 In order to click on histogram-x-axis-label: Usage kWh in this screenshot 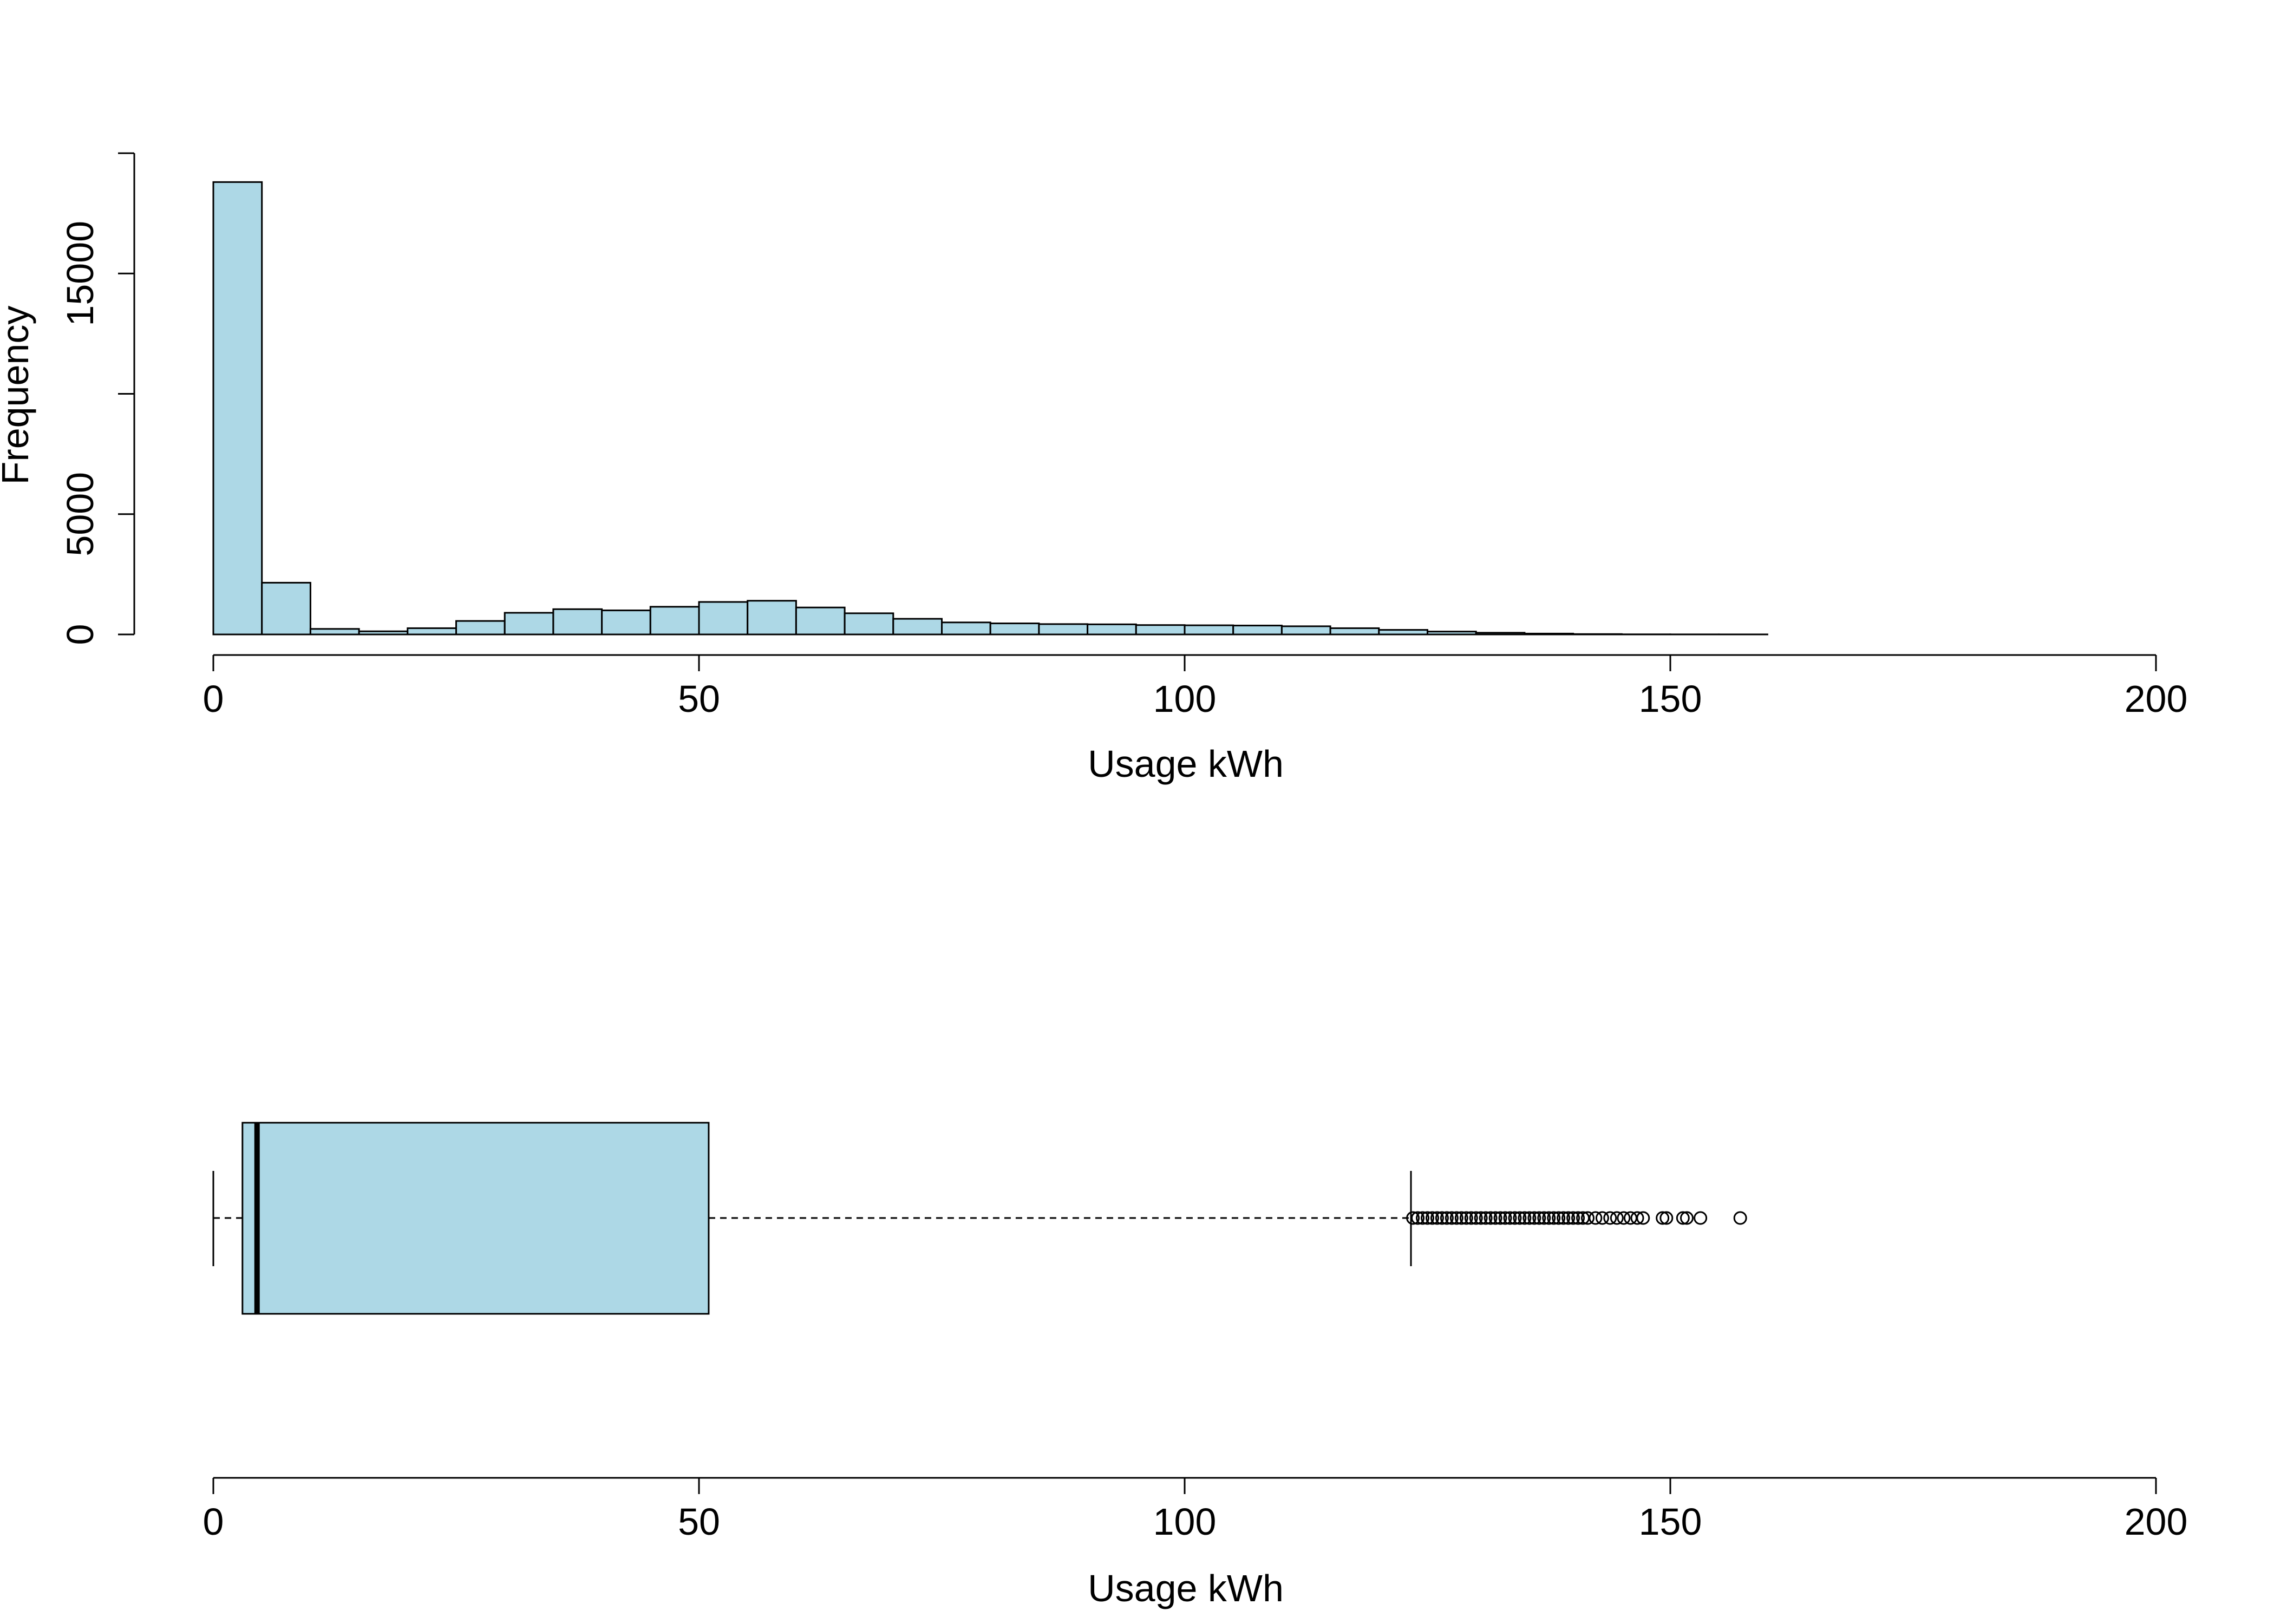, I will do `click(1186, 764)`.